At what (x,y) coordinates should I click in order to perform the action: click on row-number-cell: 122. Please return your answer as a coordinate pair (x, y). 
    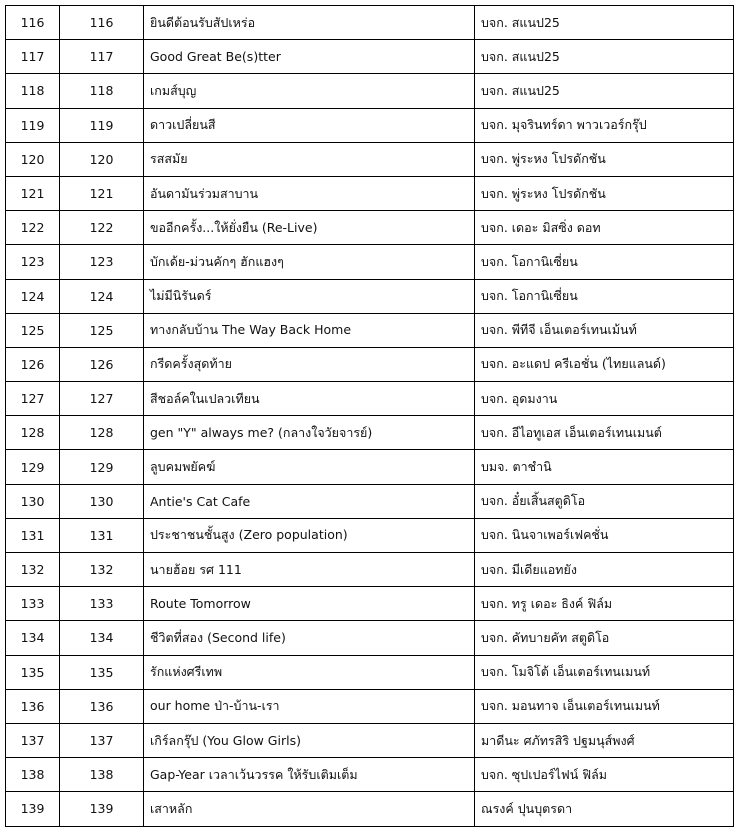
    Looking at the image, I should click on (32, 228).